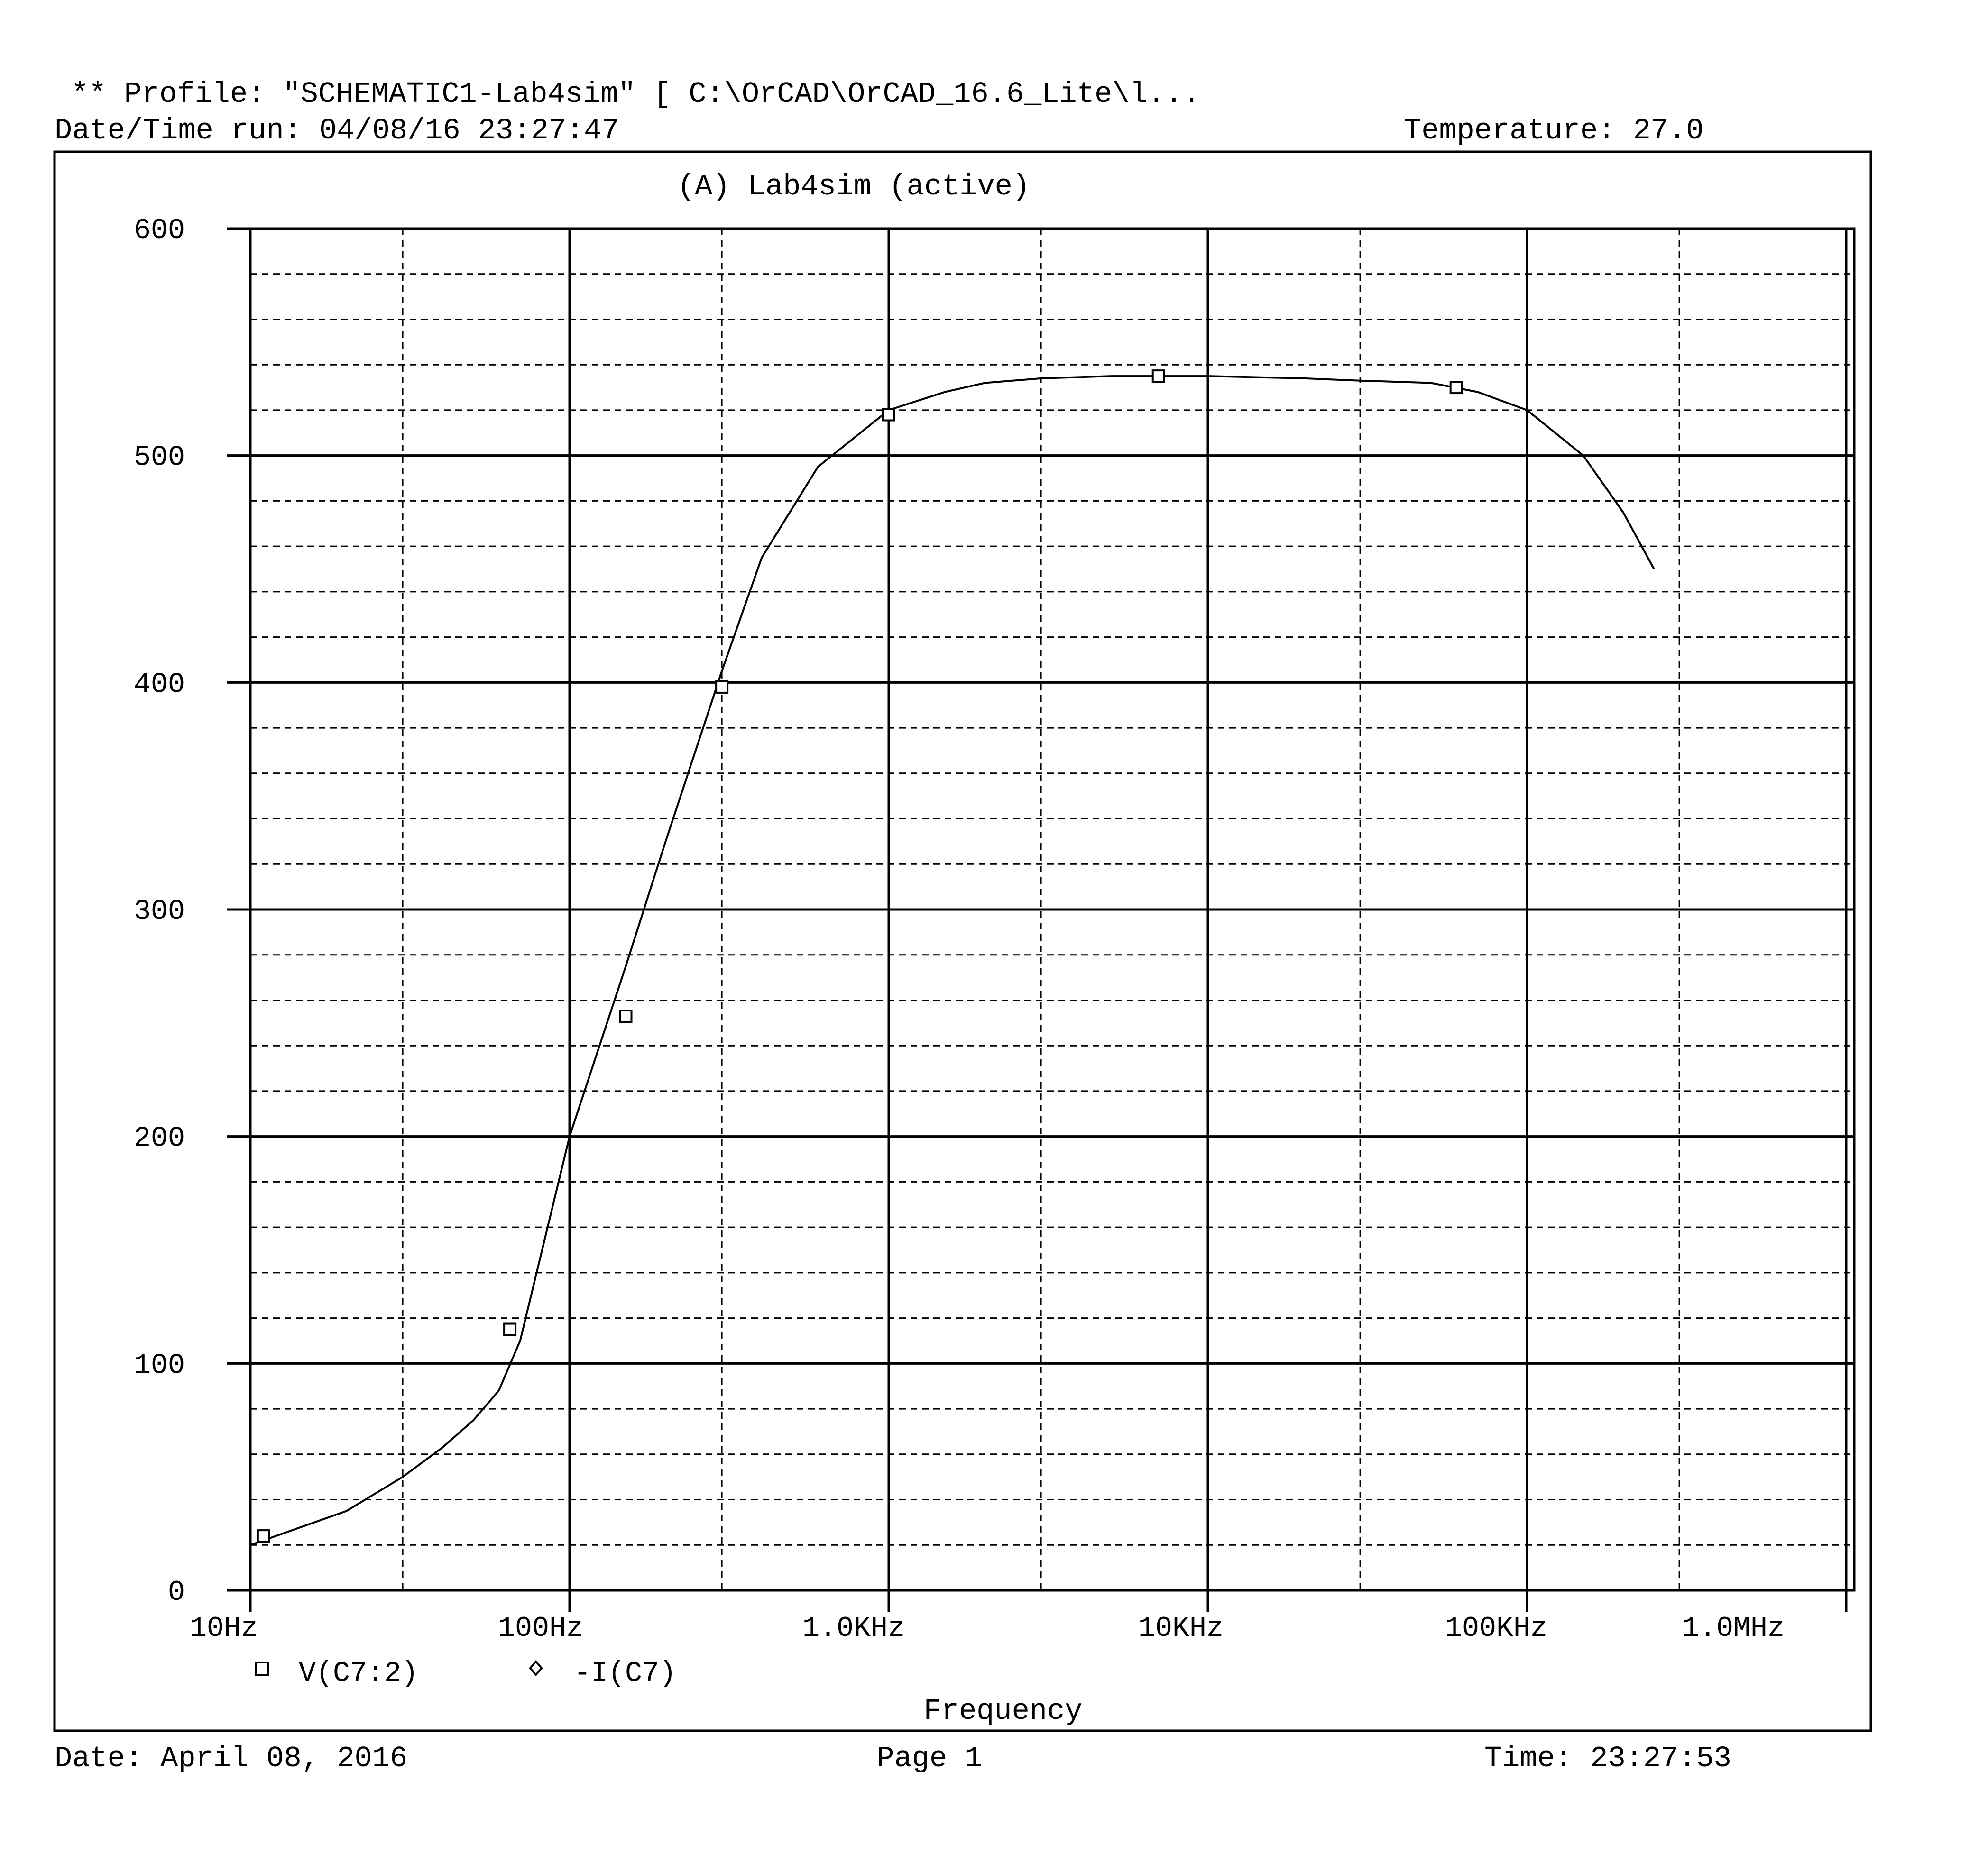 This screenshot has height=1855, width=1988. I want to click on x-tick-label: 100Hz, so click(541, 1629).